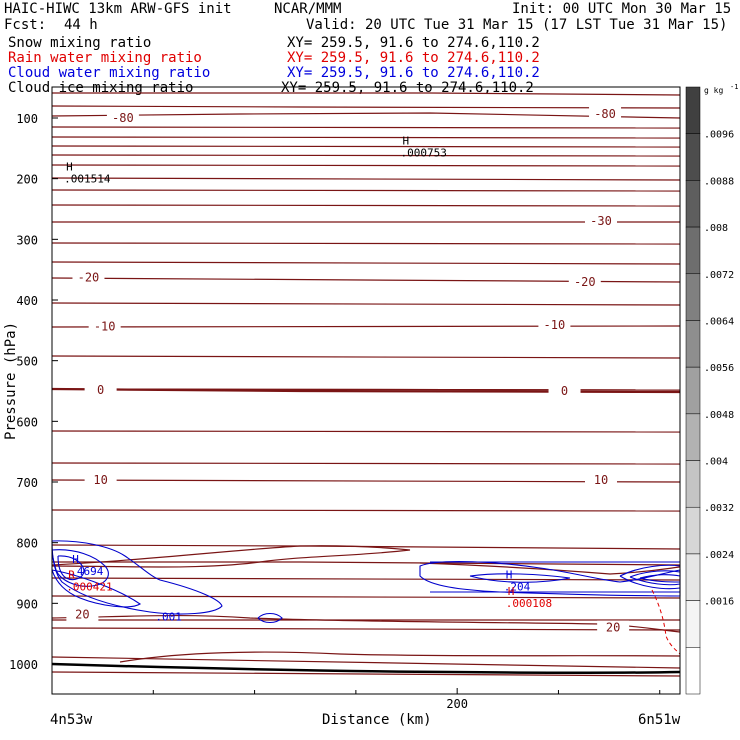 The width and height of the screenshot is (740, 740). Describe the element at coordinates (11, 380) in the screenshot. I see `y-axis-title: Pressure (hPa)` at that location.